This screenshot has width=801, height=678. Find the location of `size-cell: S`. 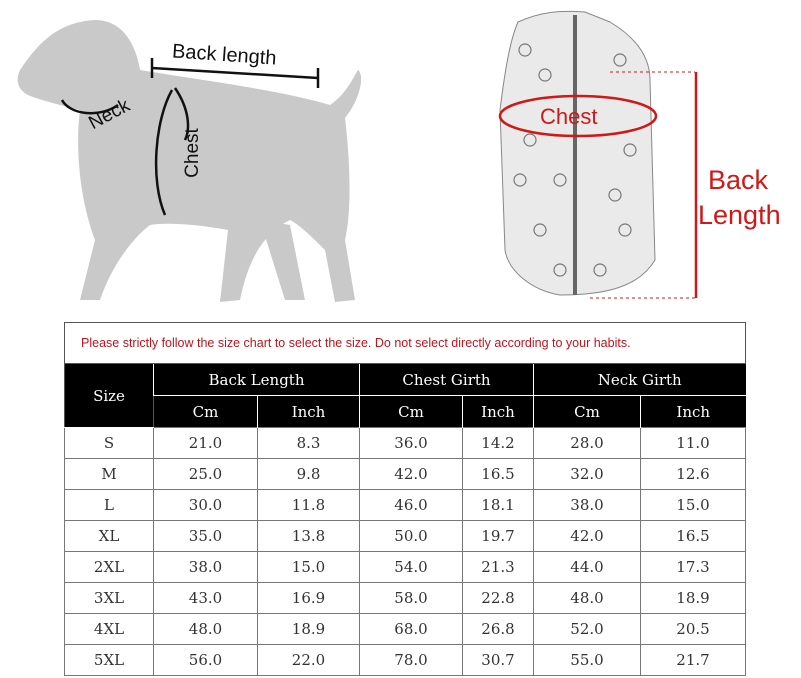

size-cell: S is located at coordinates (109, 443).